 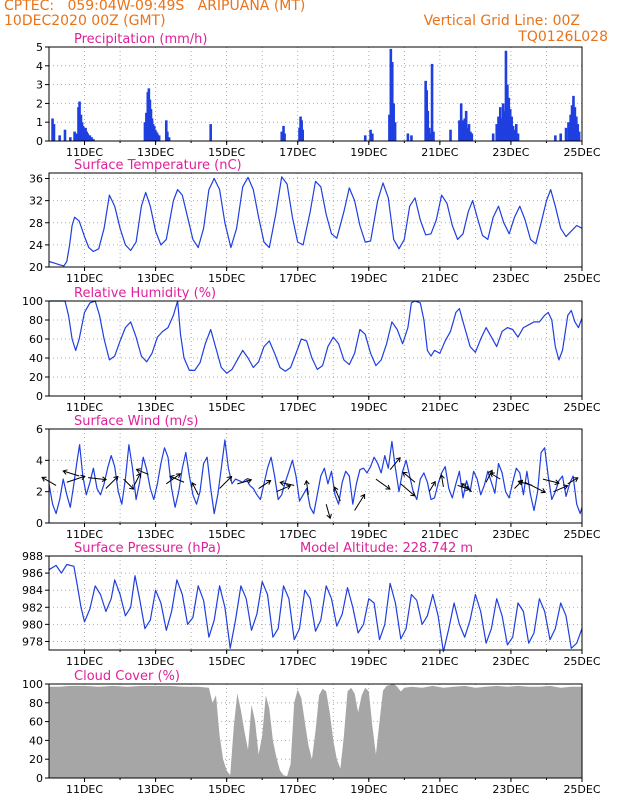 What do you see at coordinates (140, 39) in the screenshot?
I see `precipitation-title: Precipitation (mm/h)` at bounding box center [140, 39].